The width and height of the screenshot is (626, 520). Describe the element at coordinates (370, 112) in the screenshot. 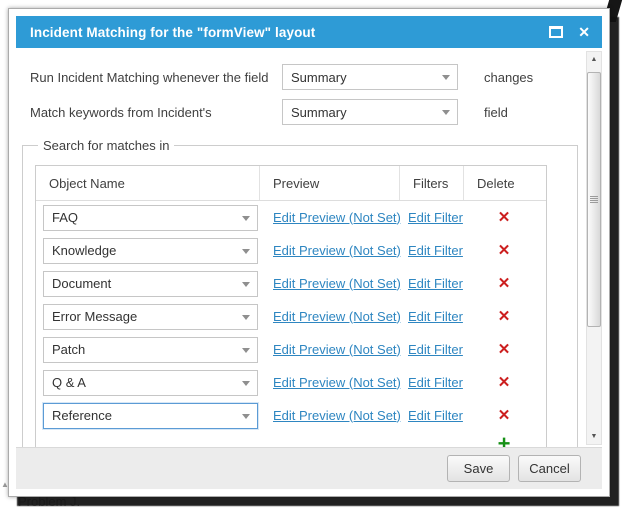

I see `match-keywords-field-select: Summary` at that location.